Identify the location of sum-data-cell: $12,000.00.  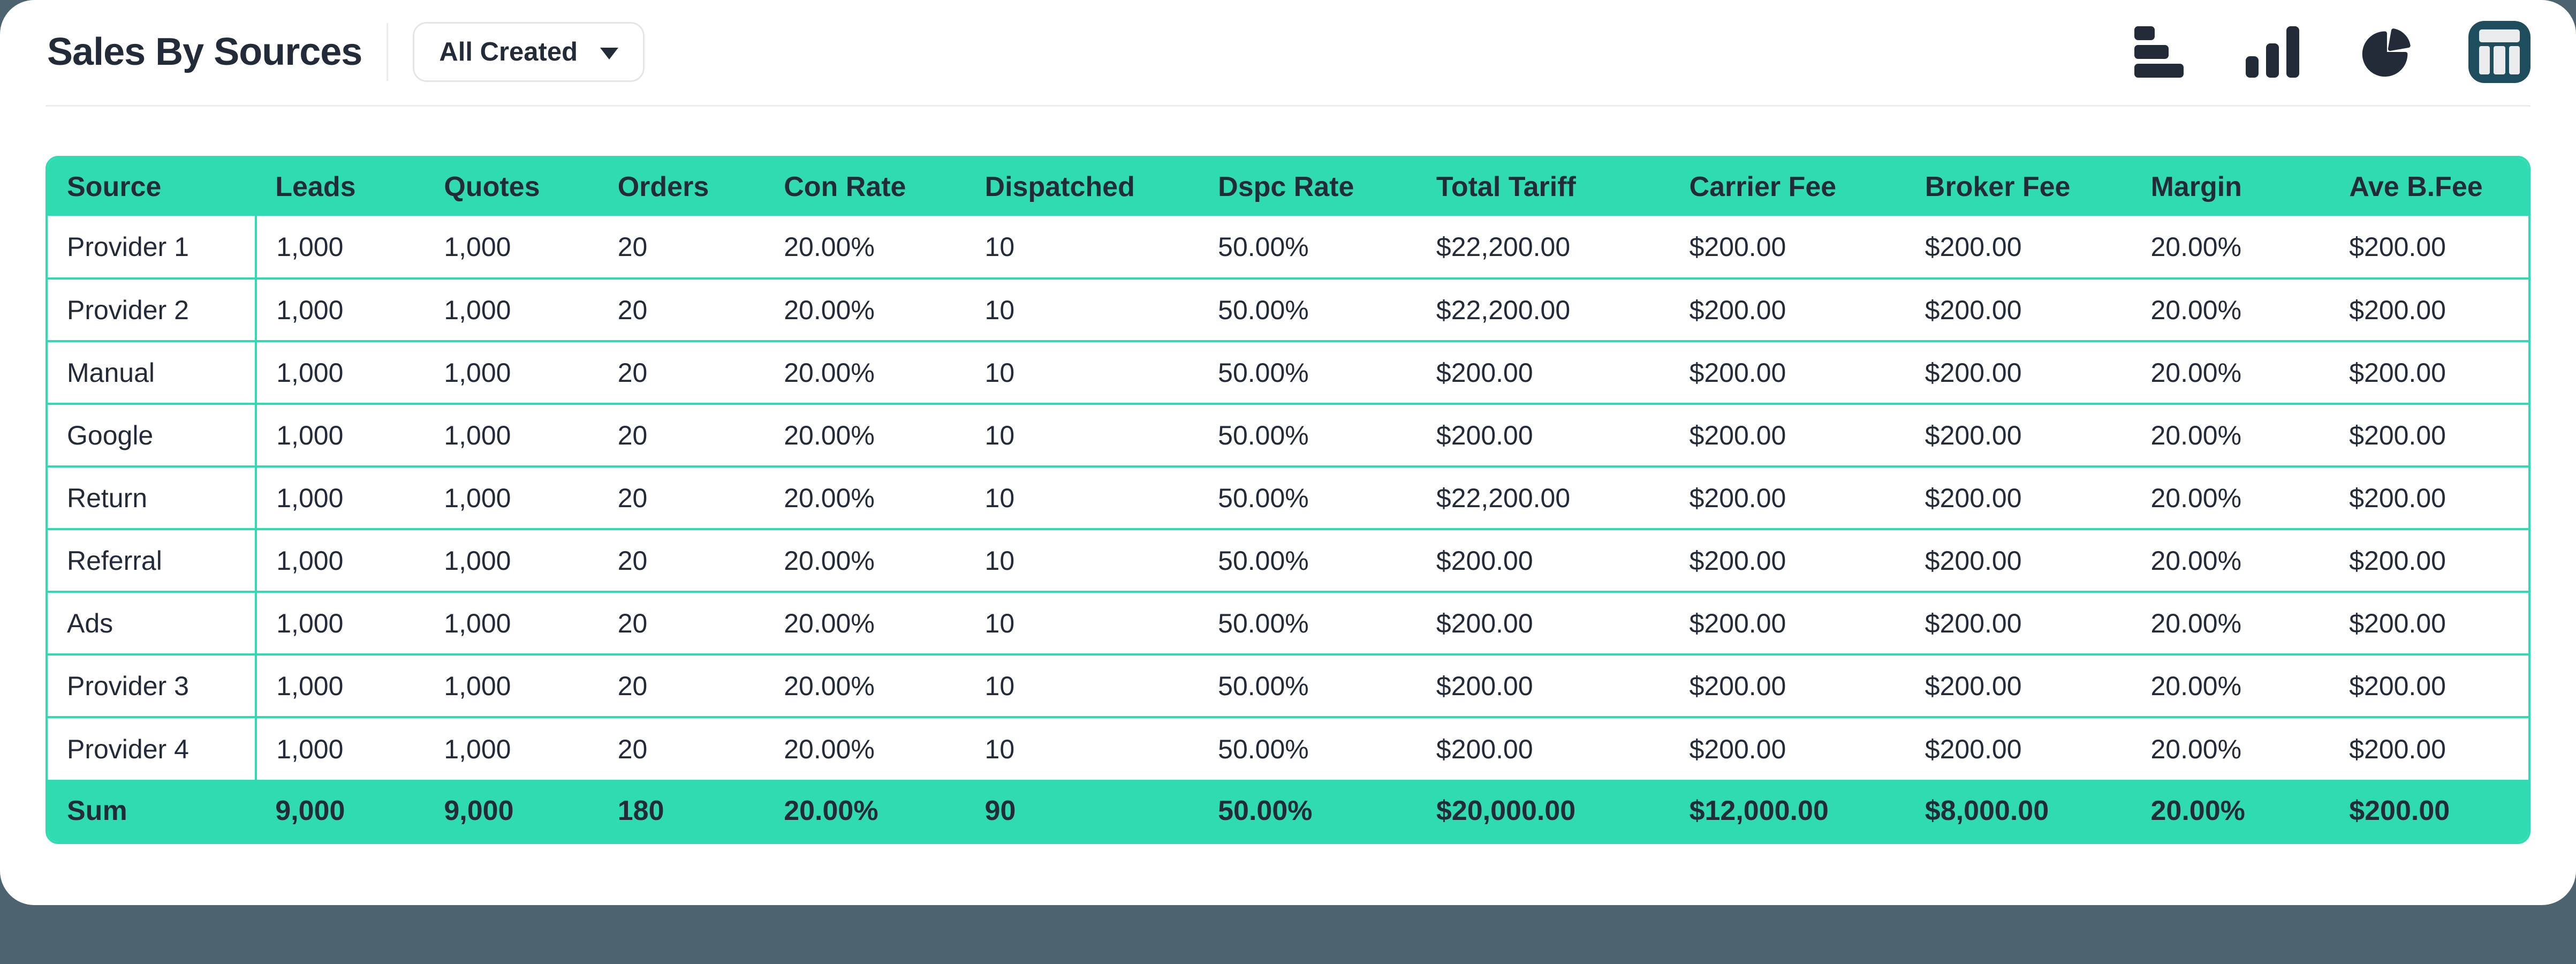
(1788, 811).